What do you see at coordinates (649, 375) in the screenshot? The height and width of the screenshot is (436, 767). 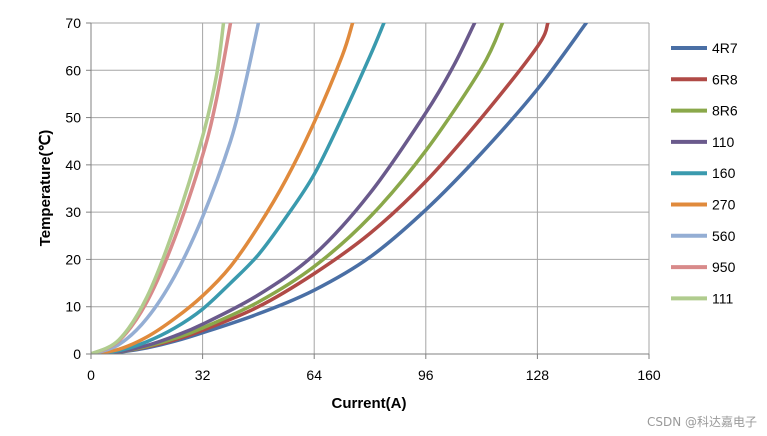 I see `x-tick-label: 160` at bounding box center [649, 375].